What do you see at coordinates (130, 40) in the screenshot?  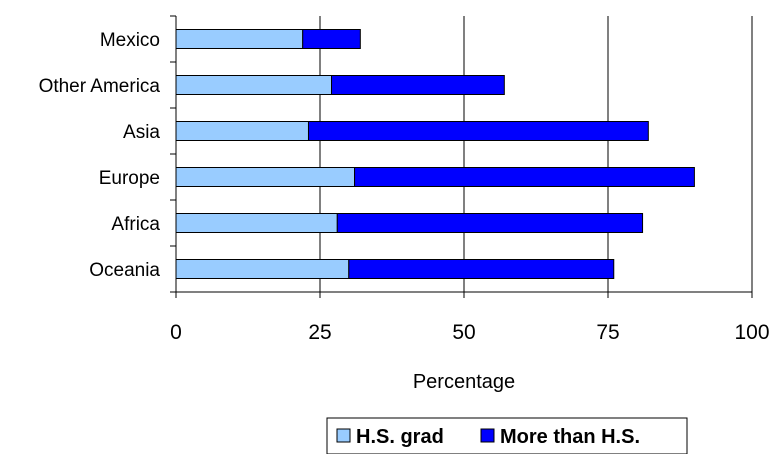 I see `category-label: Mexico` at bounding box center [130, 40].